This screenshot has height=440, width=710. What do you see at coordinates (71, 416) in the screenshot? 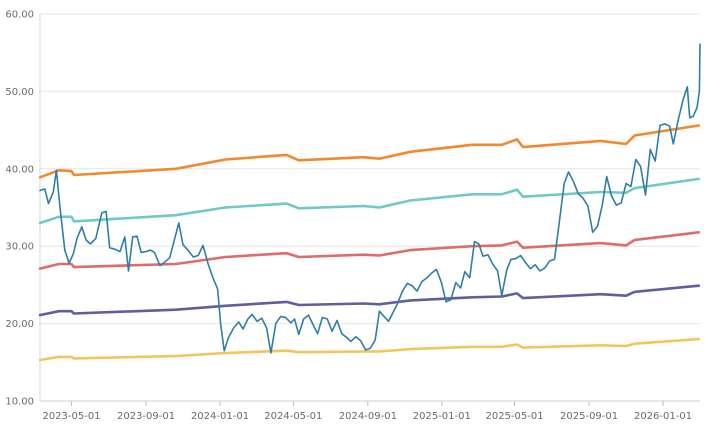
I see `x-tick-label: 2023-05-01` at bounding box center [71, 416].